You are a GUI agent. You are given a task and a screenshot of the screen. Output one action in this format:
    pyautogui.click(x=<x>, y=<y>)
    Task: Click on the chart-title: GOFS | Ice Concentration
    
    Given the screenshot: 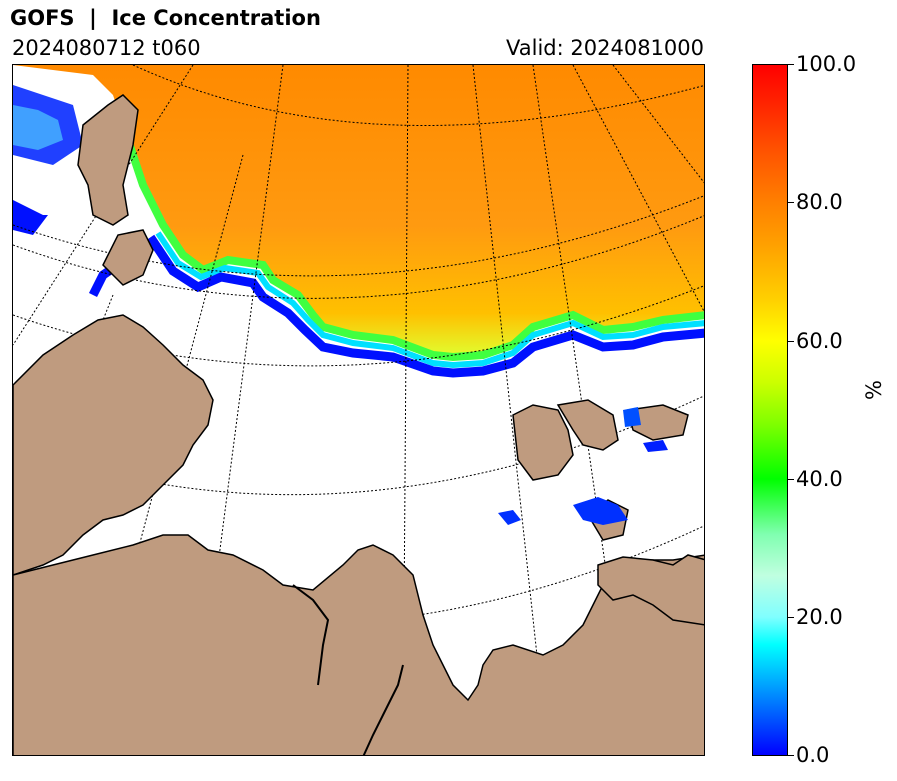 What is the action you would take?
    pyautogui.click(x=165, y=18)
    